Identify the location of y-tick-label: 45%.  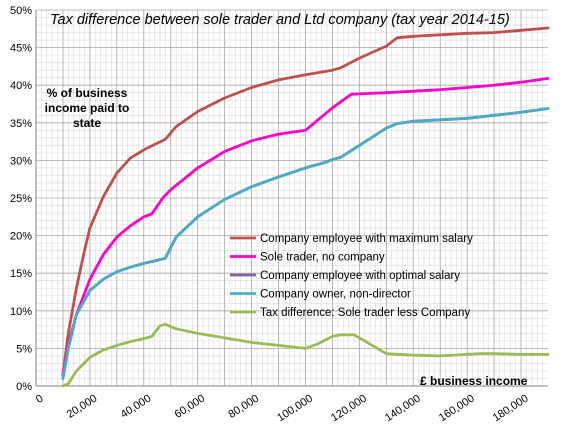
(21, 49).